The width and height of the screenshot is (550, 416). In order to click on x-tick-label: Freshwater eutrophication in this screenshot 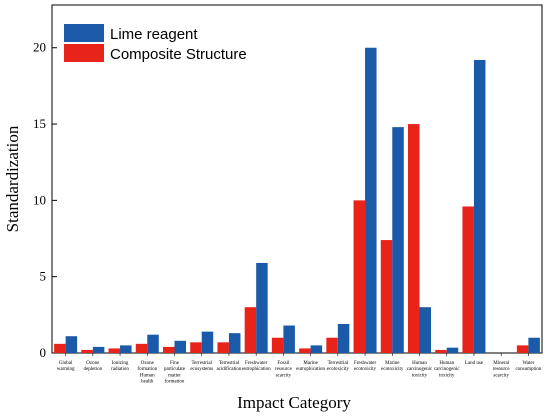, I will do `click(256, 366)`.